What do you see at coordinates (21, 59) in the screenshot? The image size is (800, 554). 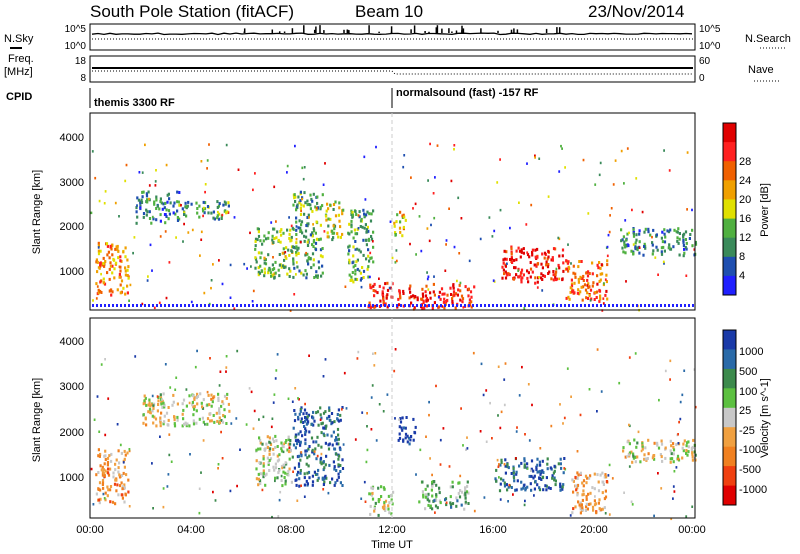 I see `freq-label-1: Freq.` at bounding box center [21, 59].